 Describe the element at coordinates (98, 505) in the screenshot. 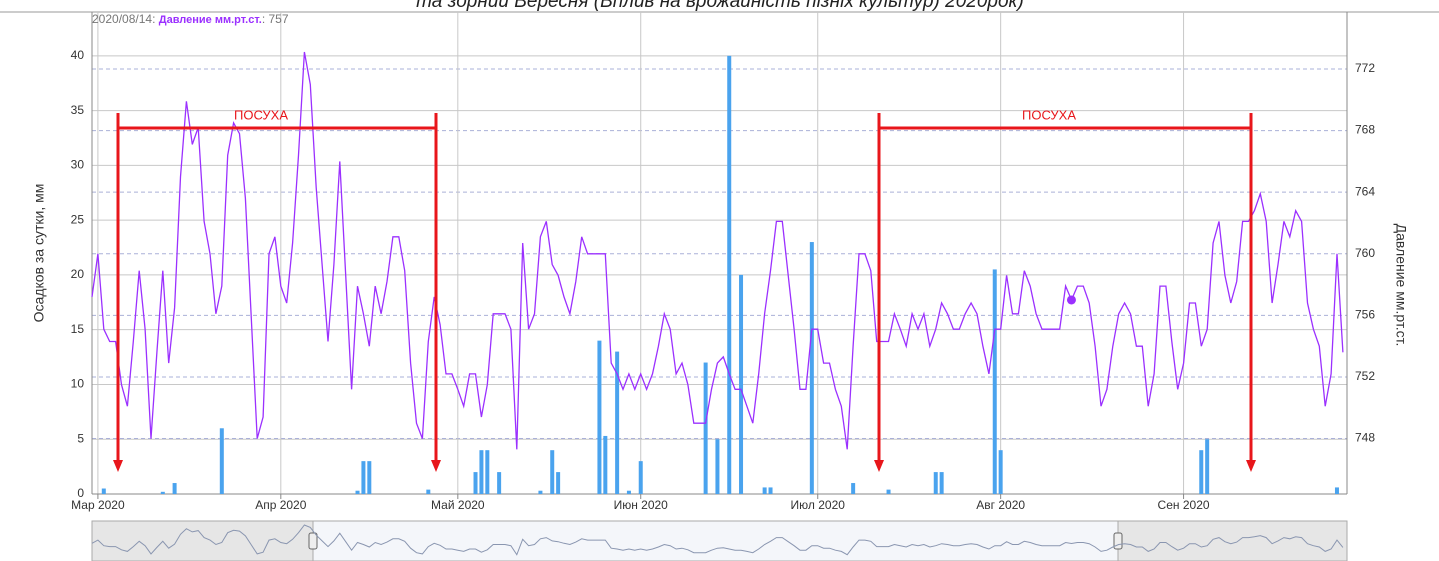

I see `x-tick-label: Мар 2020` at that location.